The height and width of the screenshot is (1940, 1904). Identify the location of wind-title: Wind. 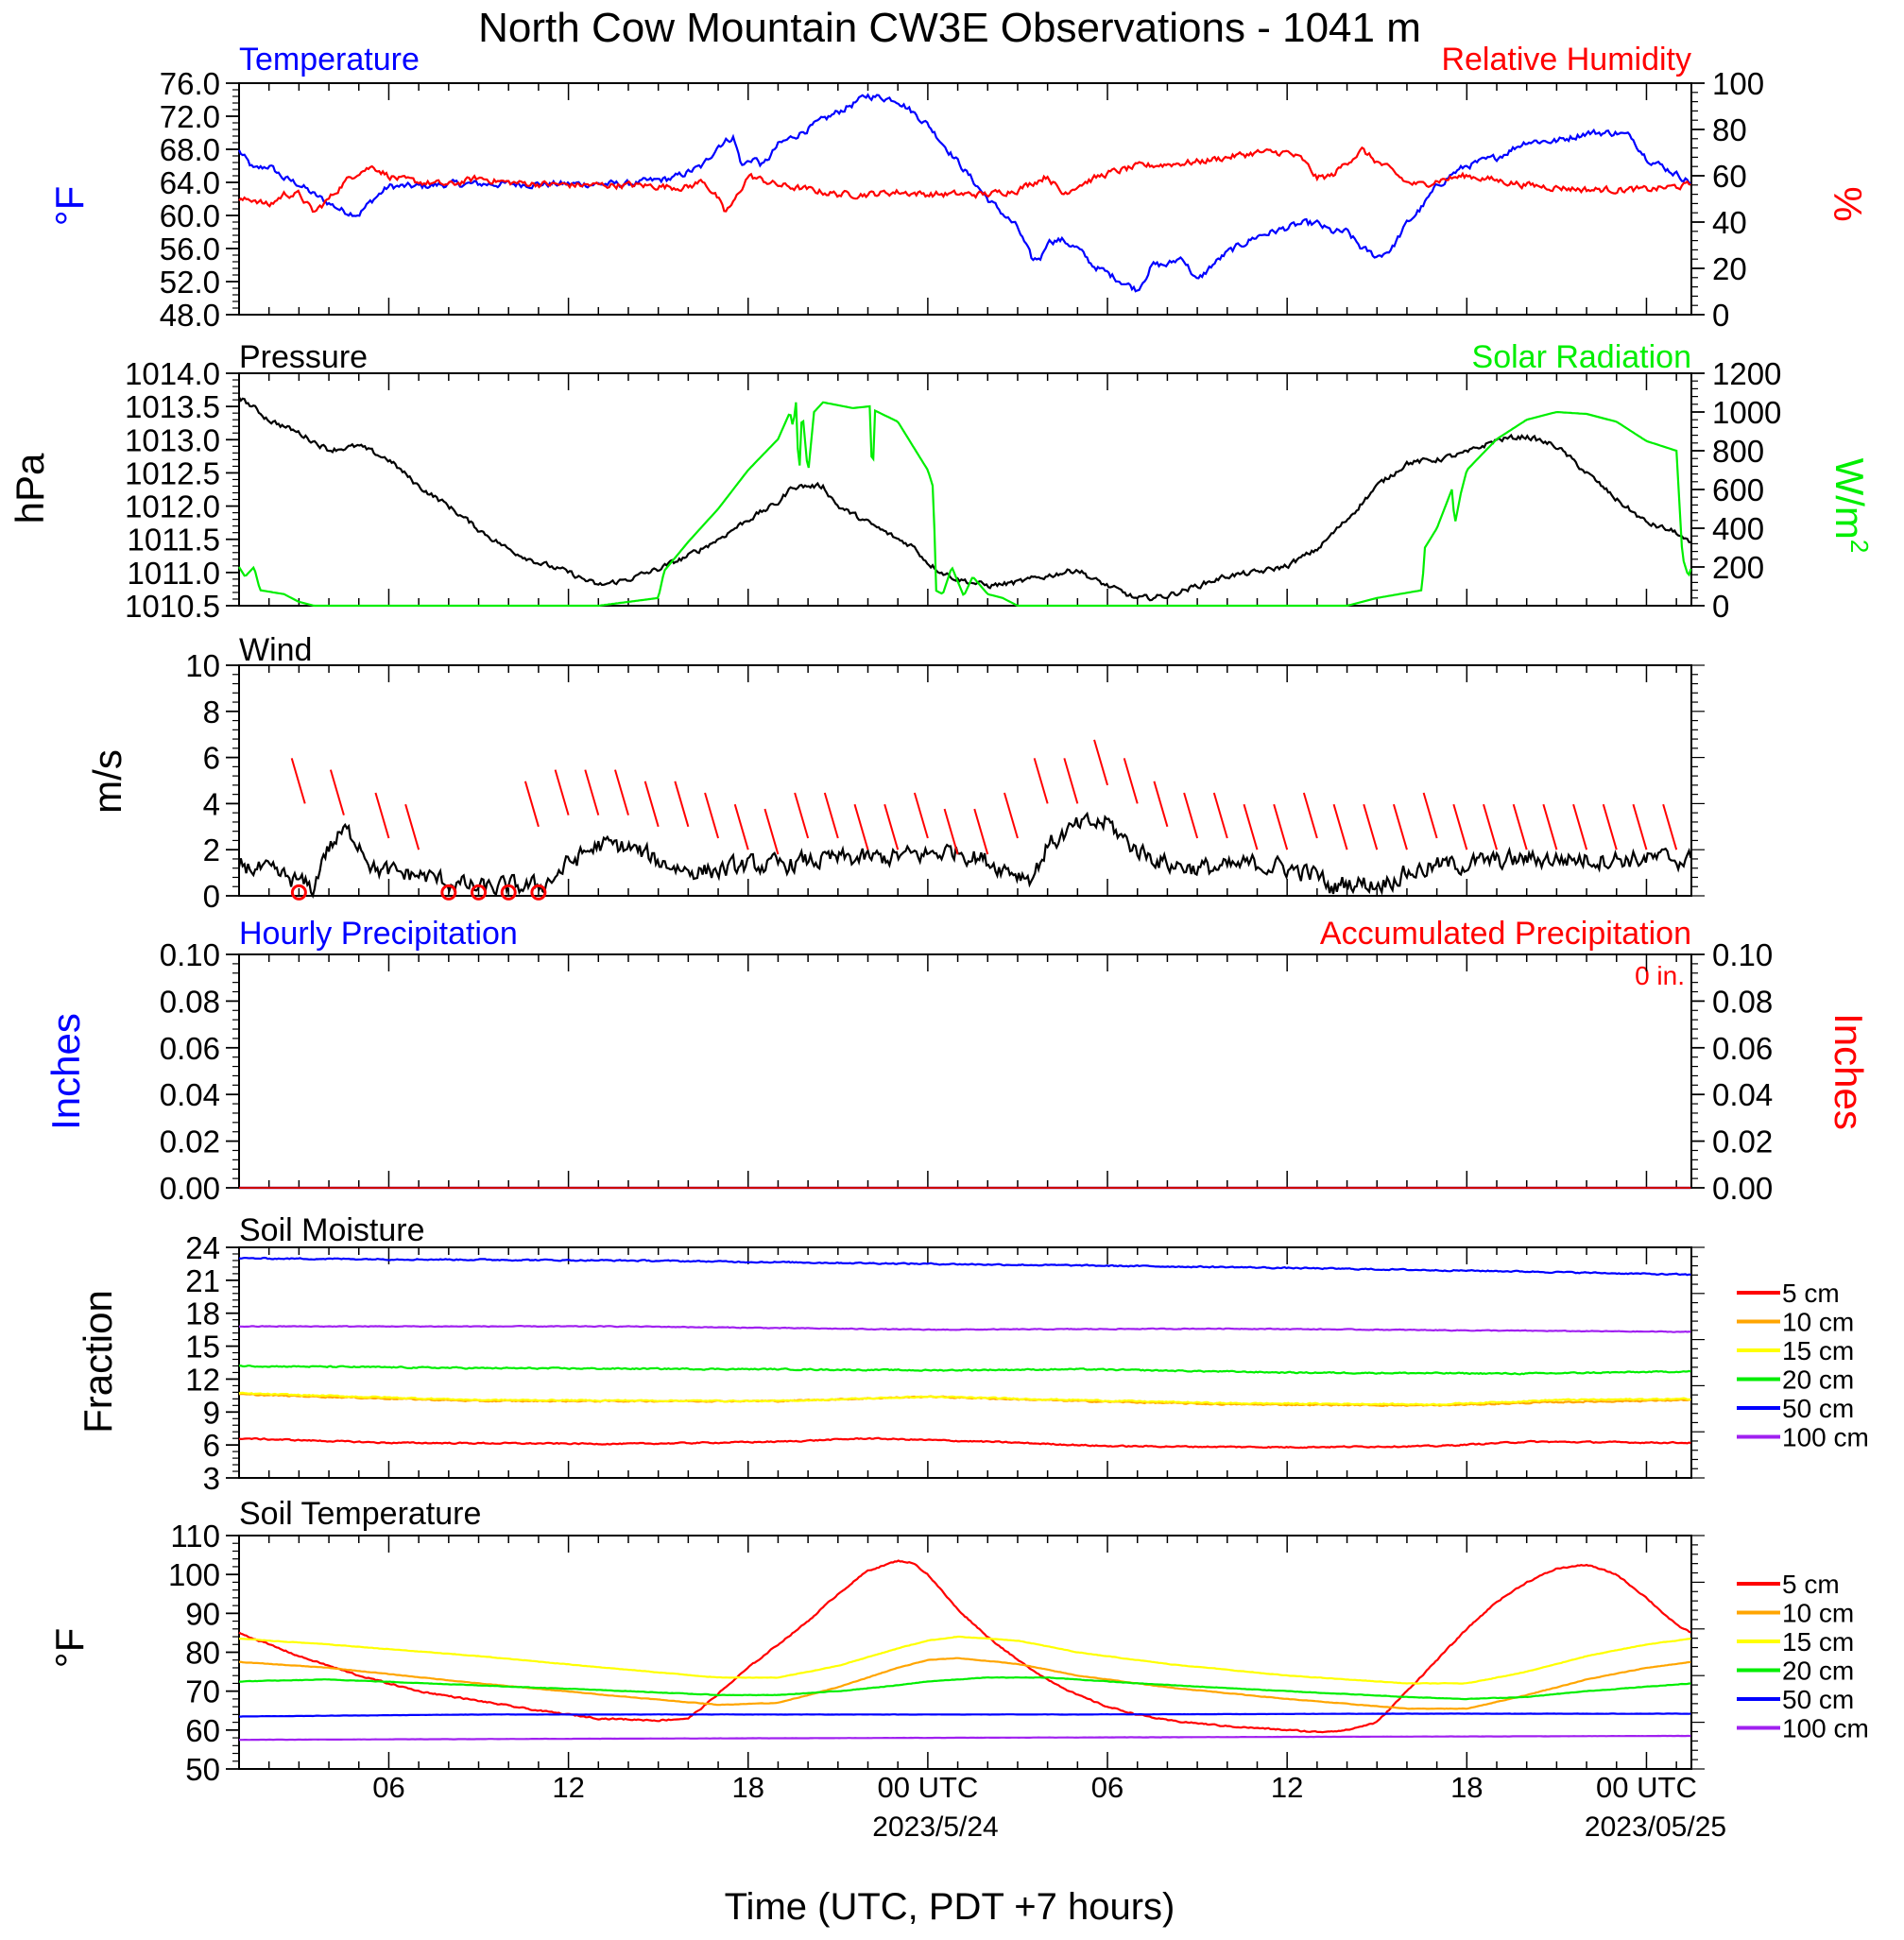
(275, 650).